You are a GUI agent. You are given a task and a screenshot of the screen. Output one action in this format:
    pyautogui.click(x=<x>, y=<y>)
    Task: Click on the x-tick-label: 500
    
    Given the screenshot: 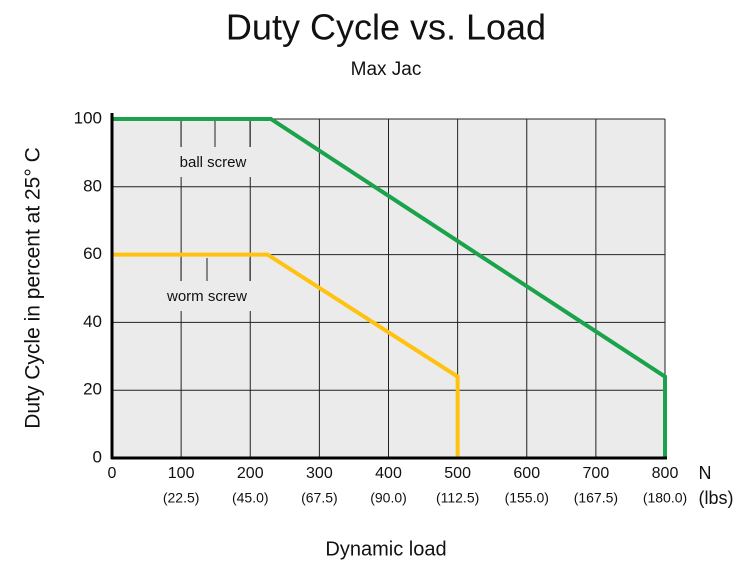 What is the action you would take?
    pyautogui.click(x=457, y=473)
    